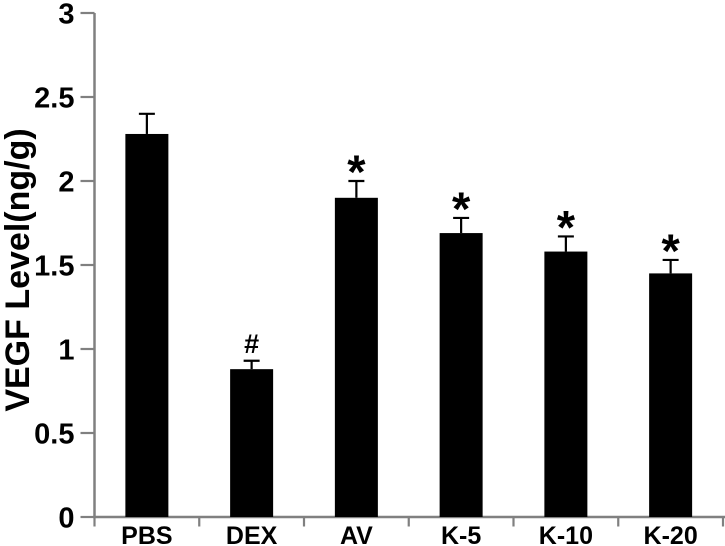 This screenshot has width=725, height=546. Describe the element at coordinates (251, 344) in the screenshot. I see `significance-hash-DEX: #` at that location.